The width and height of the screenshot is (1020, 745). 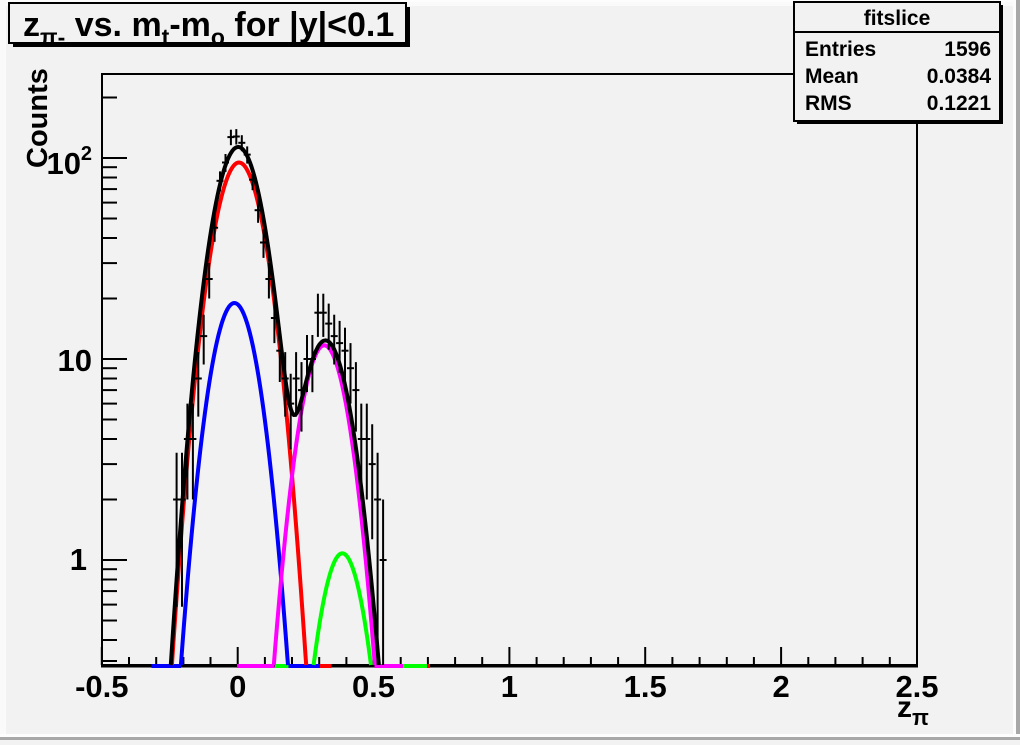 I want to click on svg-text: fitslice, so click(x=897, y=18).